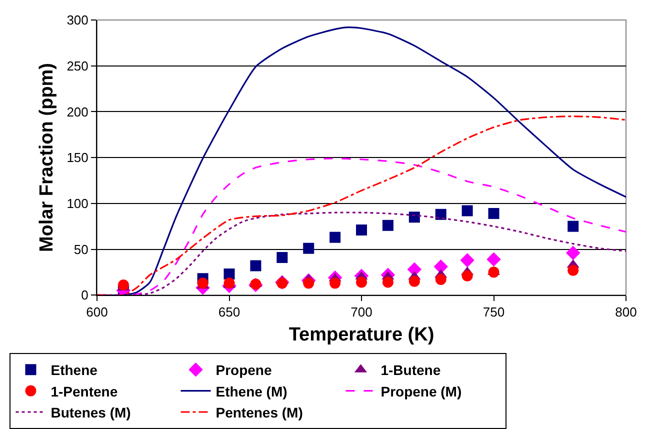 The height and width of the screenshot is (429, 649). Describe the element at coordinates (97, 312) in the screenshot. I see `x-tick-label: 600` at that location.